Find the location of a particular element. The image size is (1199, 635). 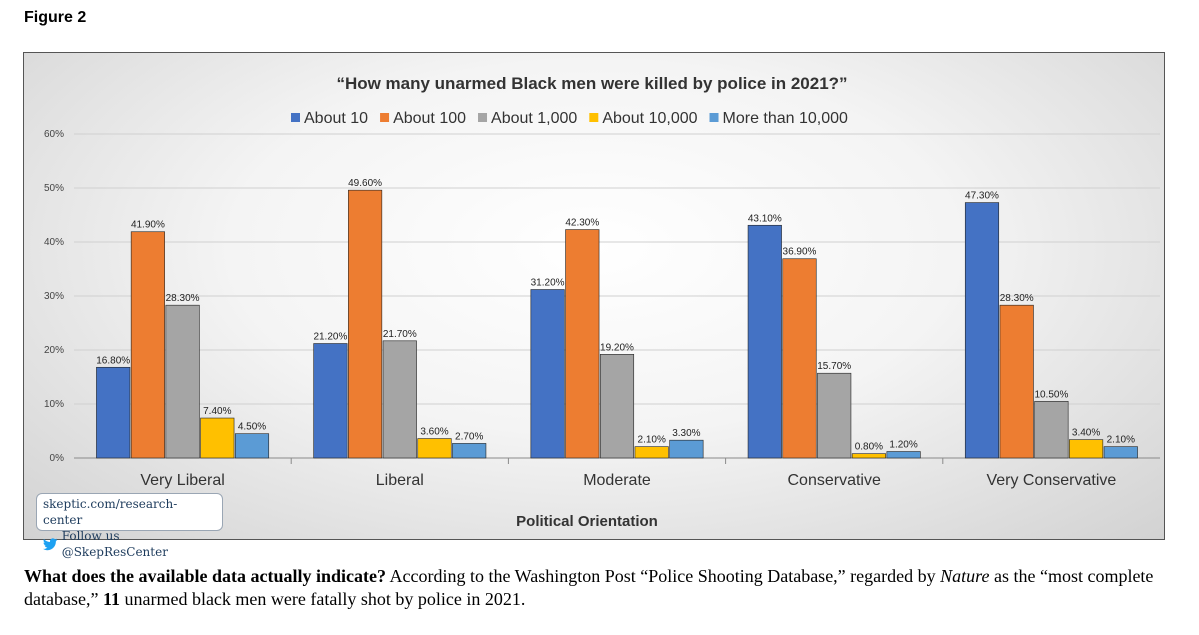

value-label: 21.70% is located at coordinates (400, 334).